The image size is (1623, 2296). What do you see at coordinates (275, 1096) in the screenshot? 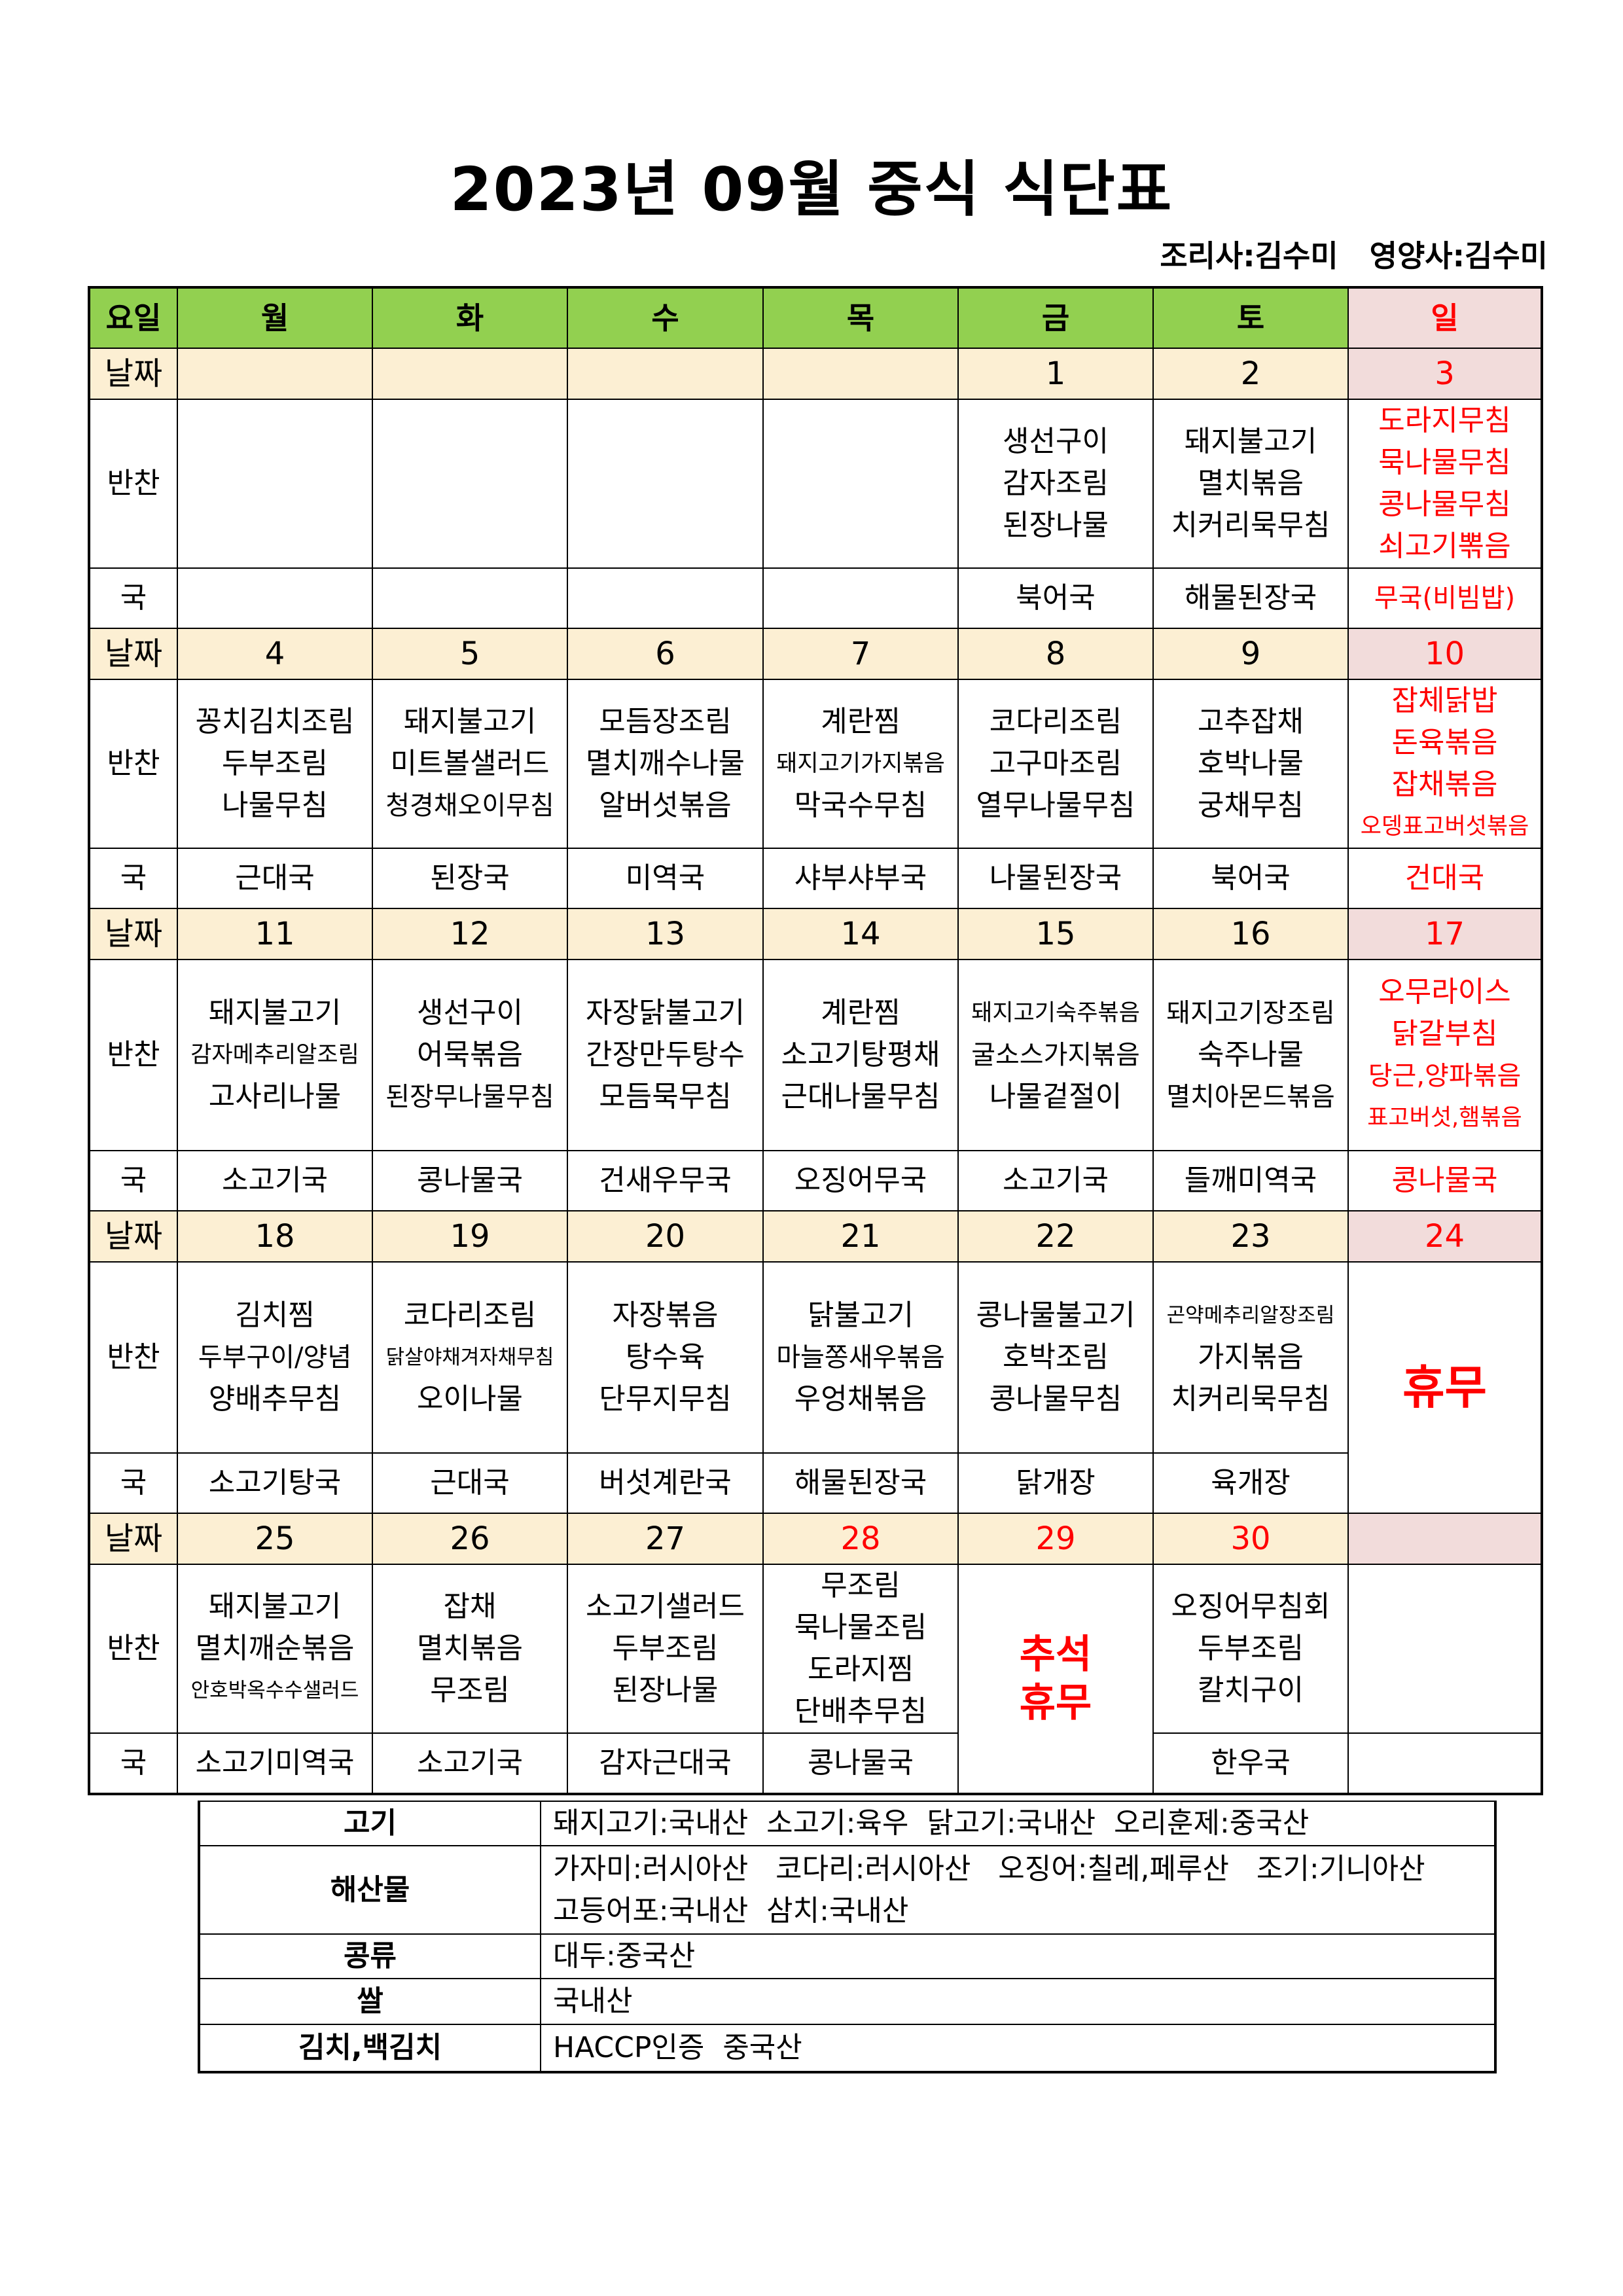
I see `dish-item: 고사리나물` at bounding box center [275, 1096].